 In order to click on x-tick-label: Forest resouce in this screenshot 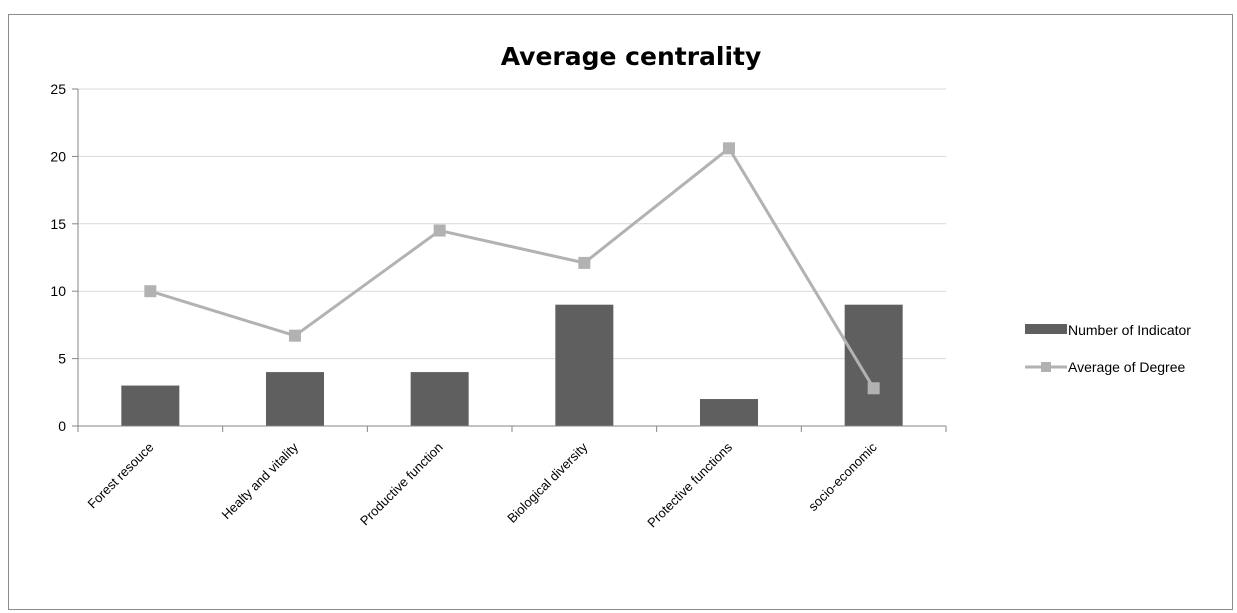, I will do `click(121, 476)`.